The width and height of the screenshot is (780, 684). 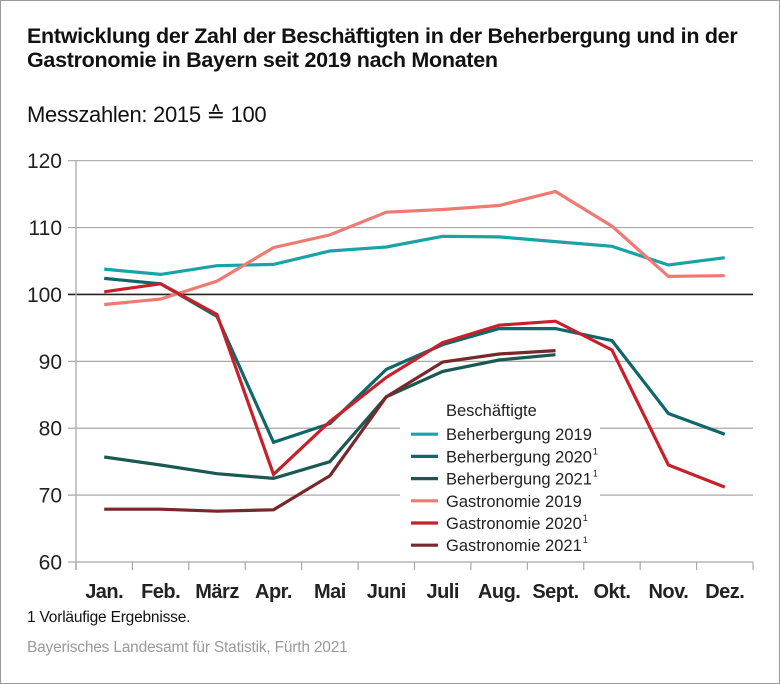 What do you see at coordinates (50, 429) in the screenshot?
I see `y-tick-label: 80` at bounding box center [50, 429].